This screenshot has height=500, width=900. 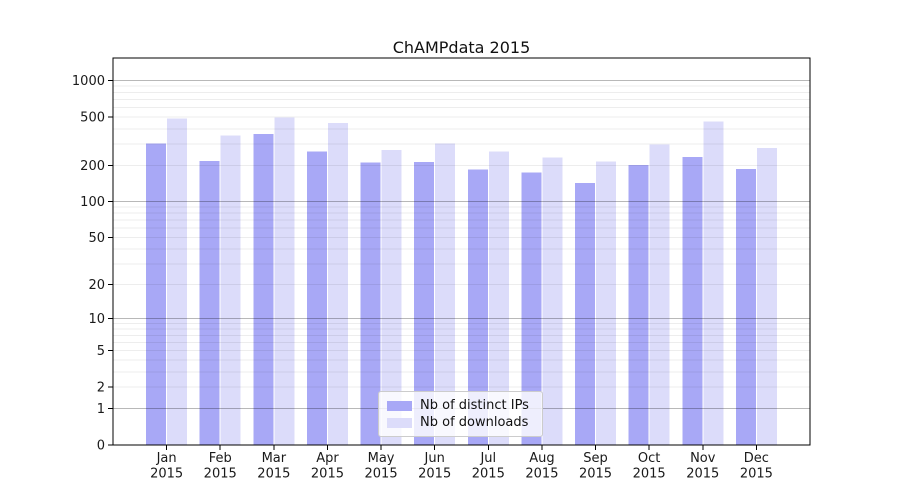 What do you see at coordinates (659, 294) in the screenshot?
I see `bar-downloads-oct` at bounding box center [659, 294].